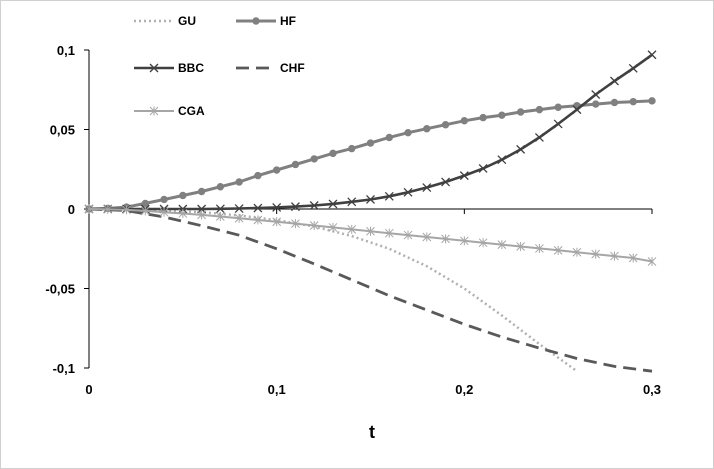 Image resolution: width=714 pixels, height=469 pixels. I want to click on legend-marker-hf, so click(256, 21).